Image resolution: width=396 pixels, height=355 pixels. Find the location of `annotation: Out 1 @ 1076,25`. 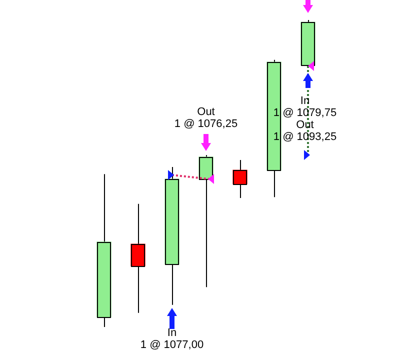

annotation: Out 1 @ 1076,25 is located at coordinates (206, 118).